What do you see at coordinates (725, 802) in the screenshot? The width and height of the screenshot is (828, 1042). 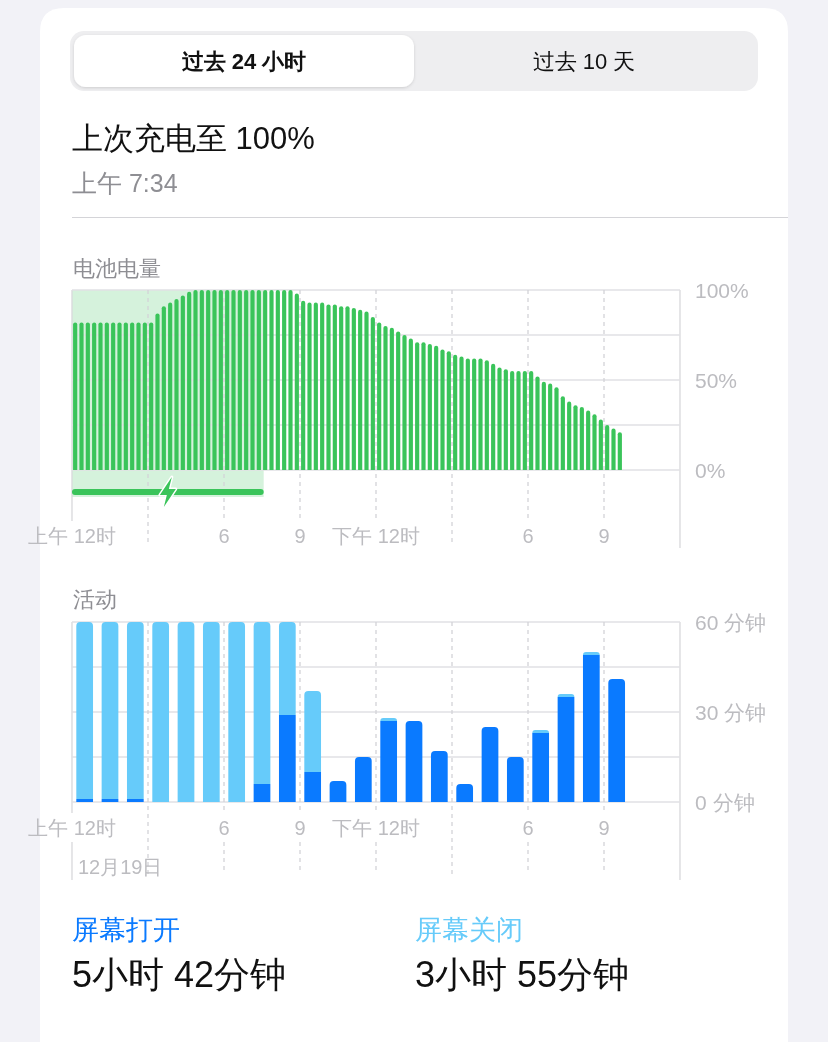 I see `y-tick-label: 0 分钟` at bounding box center [725, 802].